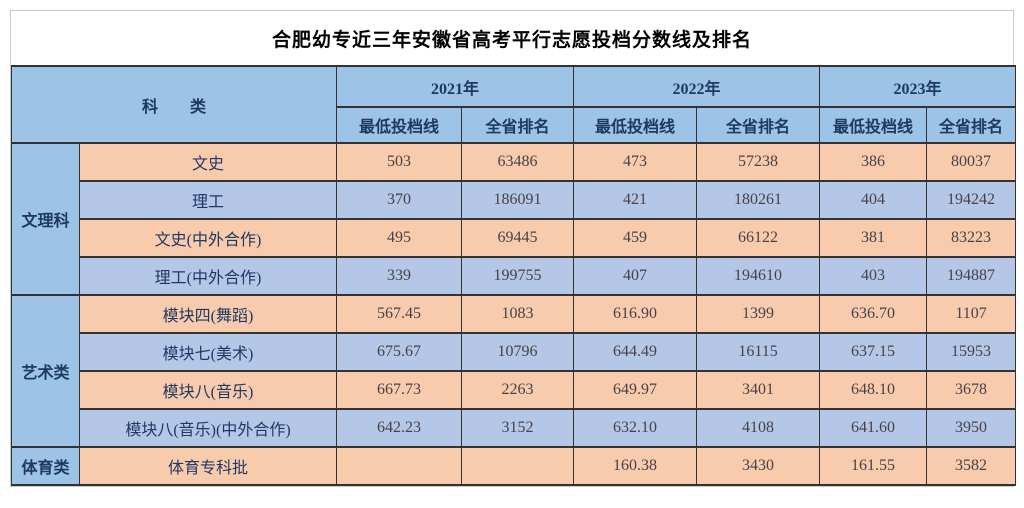 This screenshot has height=508, width=1024. I want to click on value-cell: 649.97, so click(635, 390).